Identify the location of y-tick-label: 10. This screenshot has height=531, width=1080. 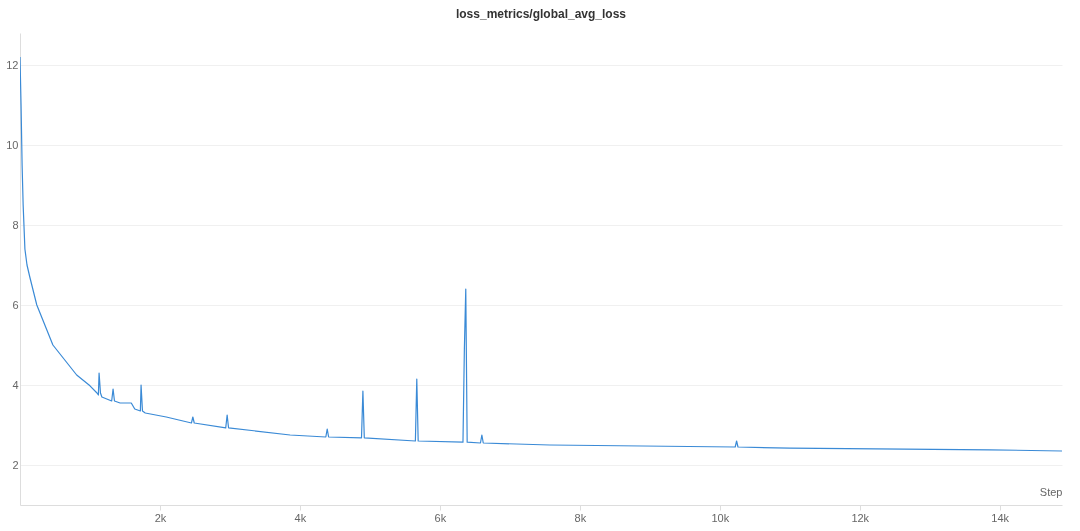
(12, 144).